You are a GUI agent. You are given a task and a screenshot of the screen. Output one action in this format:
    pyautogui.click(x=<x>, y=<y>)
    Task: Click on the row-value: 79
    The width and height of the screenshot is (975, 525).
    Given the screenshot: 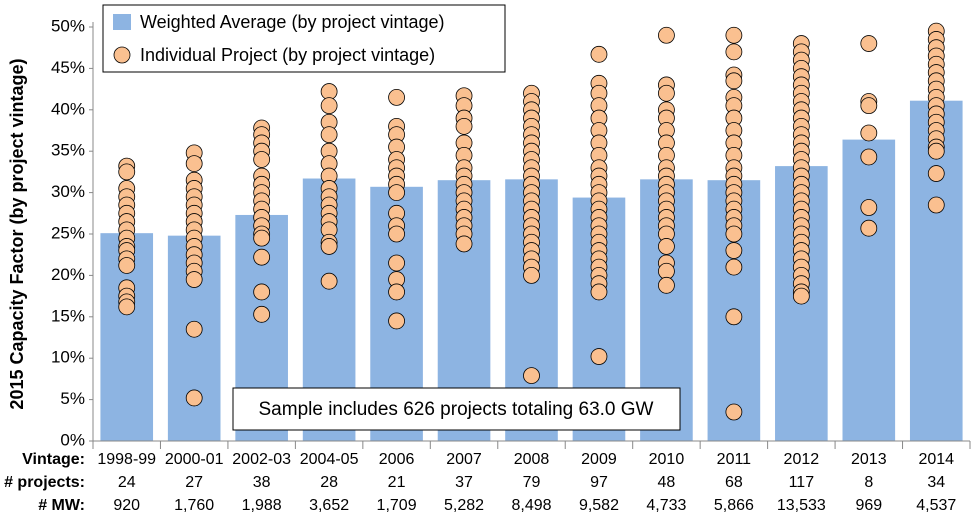 What is the action you would take?
    pyautogui.click(x=532, y=482)
    